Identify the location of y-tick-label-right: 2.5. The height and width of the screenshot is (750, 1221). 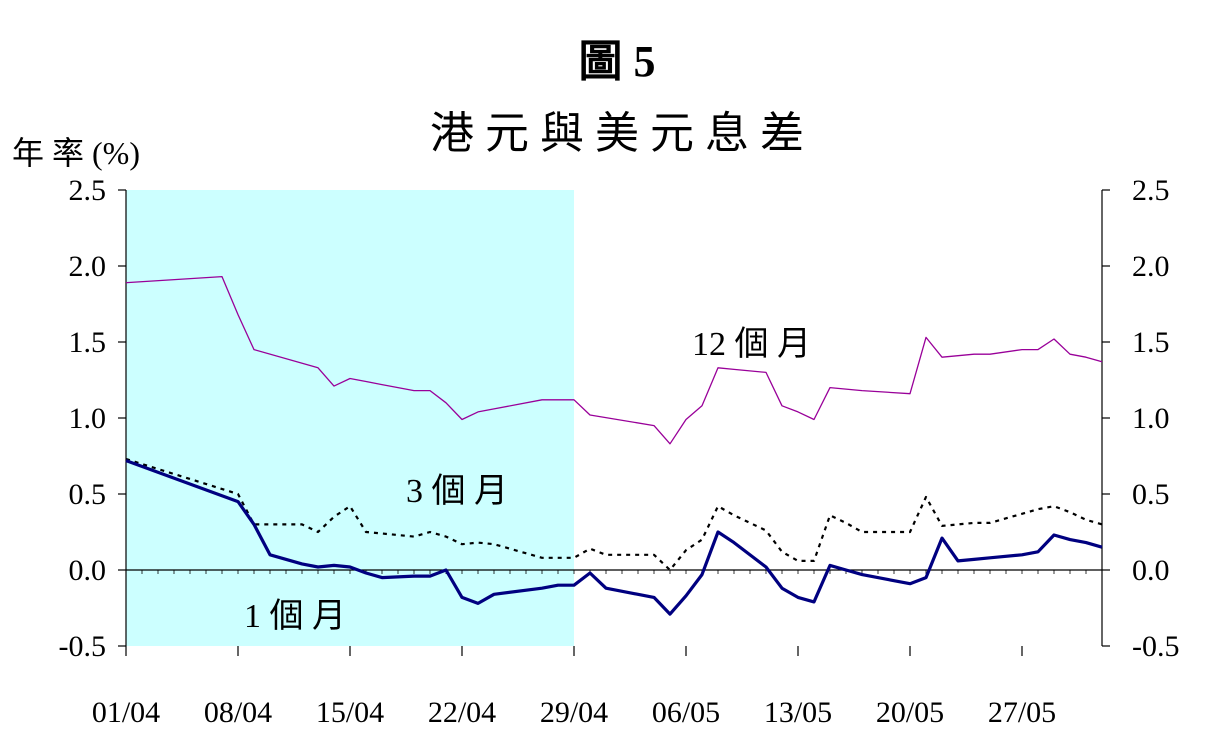
(1151, 190).